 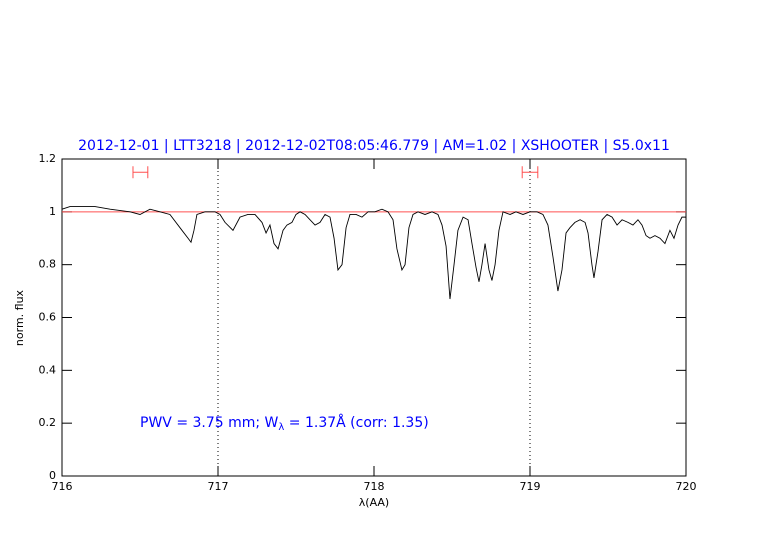 What do you see at coordinates (356, 422) in the screenshot?
I see `annotation-part: = 1.37Å (corr: 1.35)` at bounding box center [356, 422].